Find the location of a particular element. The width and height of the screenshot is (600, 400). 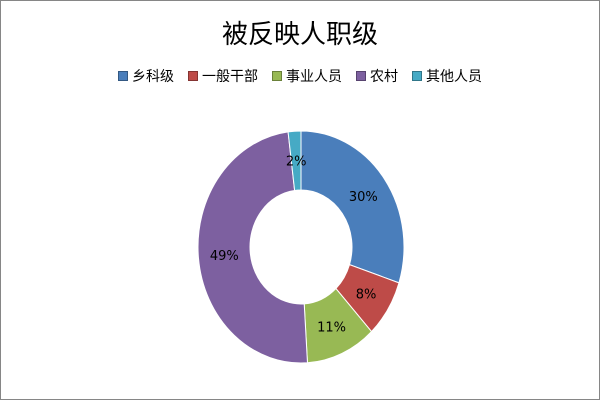

legend-item: 事业人员 is located at coordinates (307, 76).